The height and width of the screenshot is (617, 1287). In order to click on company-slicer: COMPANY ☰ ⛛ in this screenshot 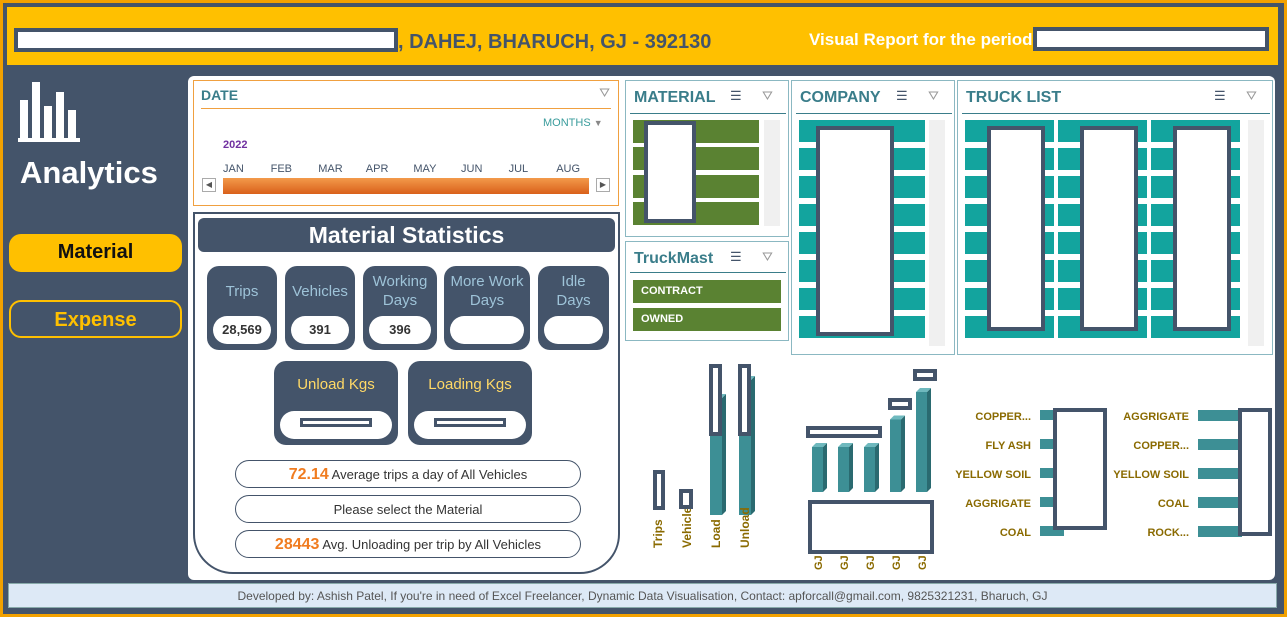, I will do `click(873, 217)`.